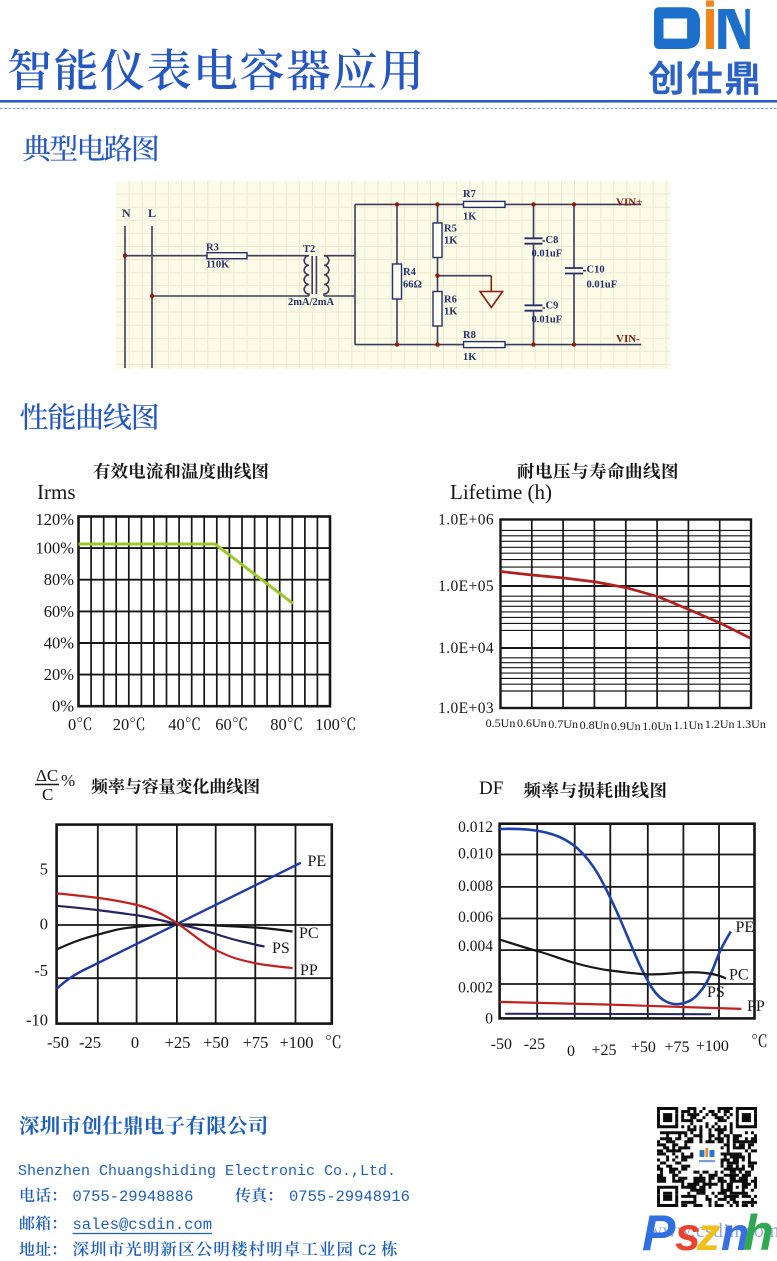  Describe the element at coordinates (59, 674) in the screenshot. I see `svg-text: 20%` at that location.